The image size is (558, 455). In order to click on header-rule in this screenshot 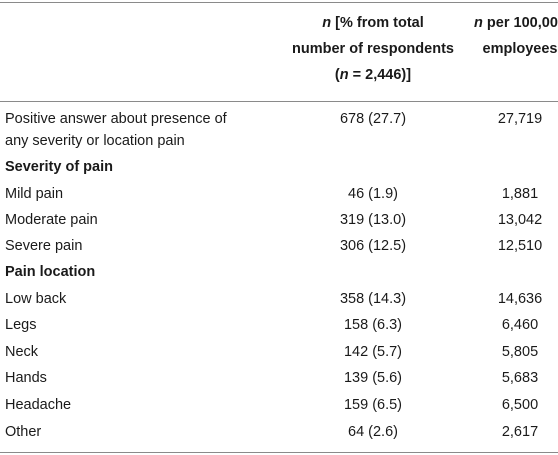, I will do `click(279, 101)`.